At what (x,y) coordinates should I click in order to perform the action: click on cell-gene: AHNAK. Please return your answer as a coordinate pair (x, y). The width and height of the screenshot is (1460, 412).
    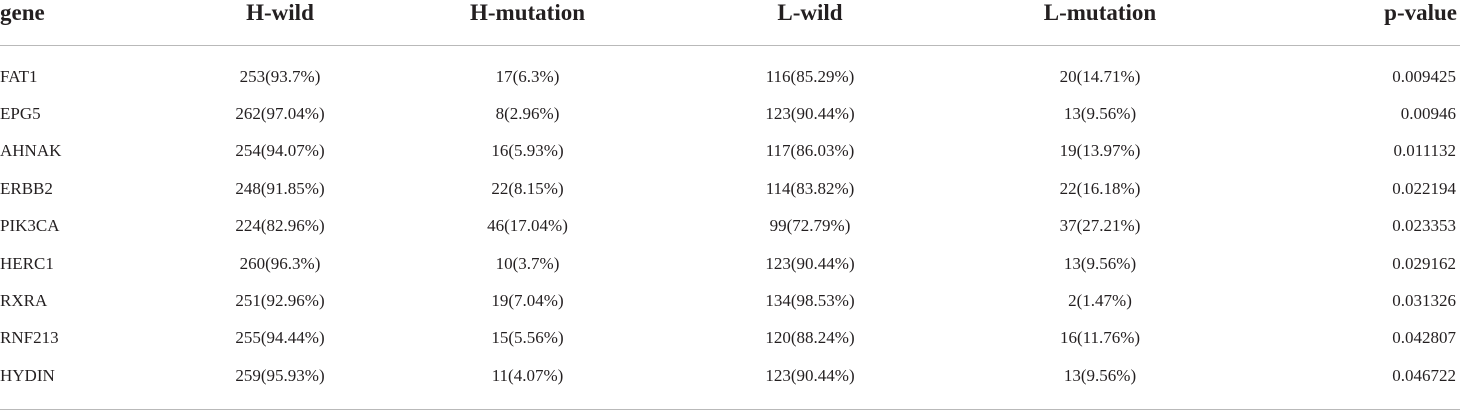
    Looking at the image, I should click on (31, 151).